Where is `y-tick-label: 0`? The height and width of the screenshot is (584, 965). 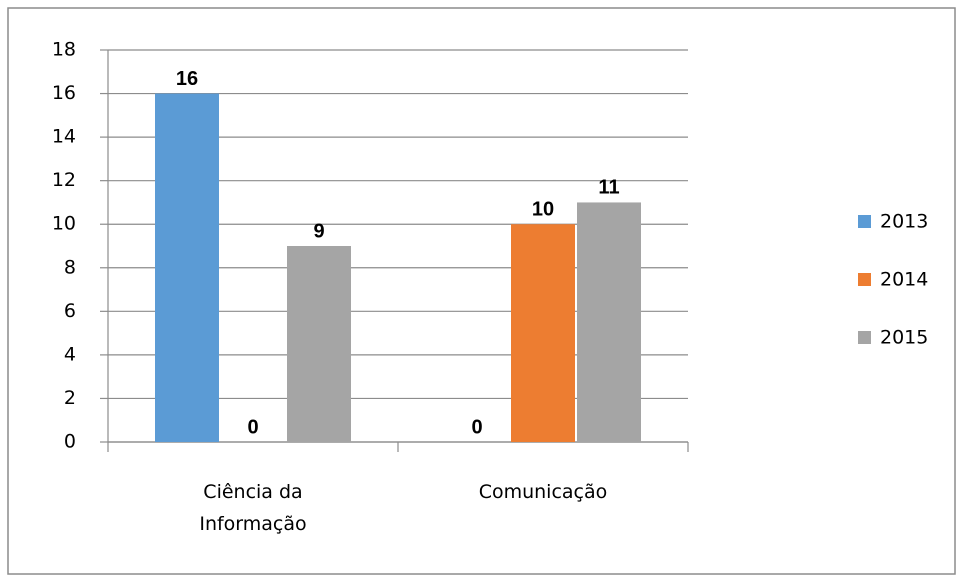 y-tick-label: 0 is located at coordinates (70, 442).